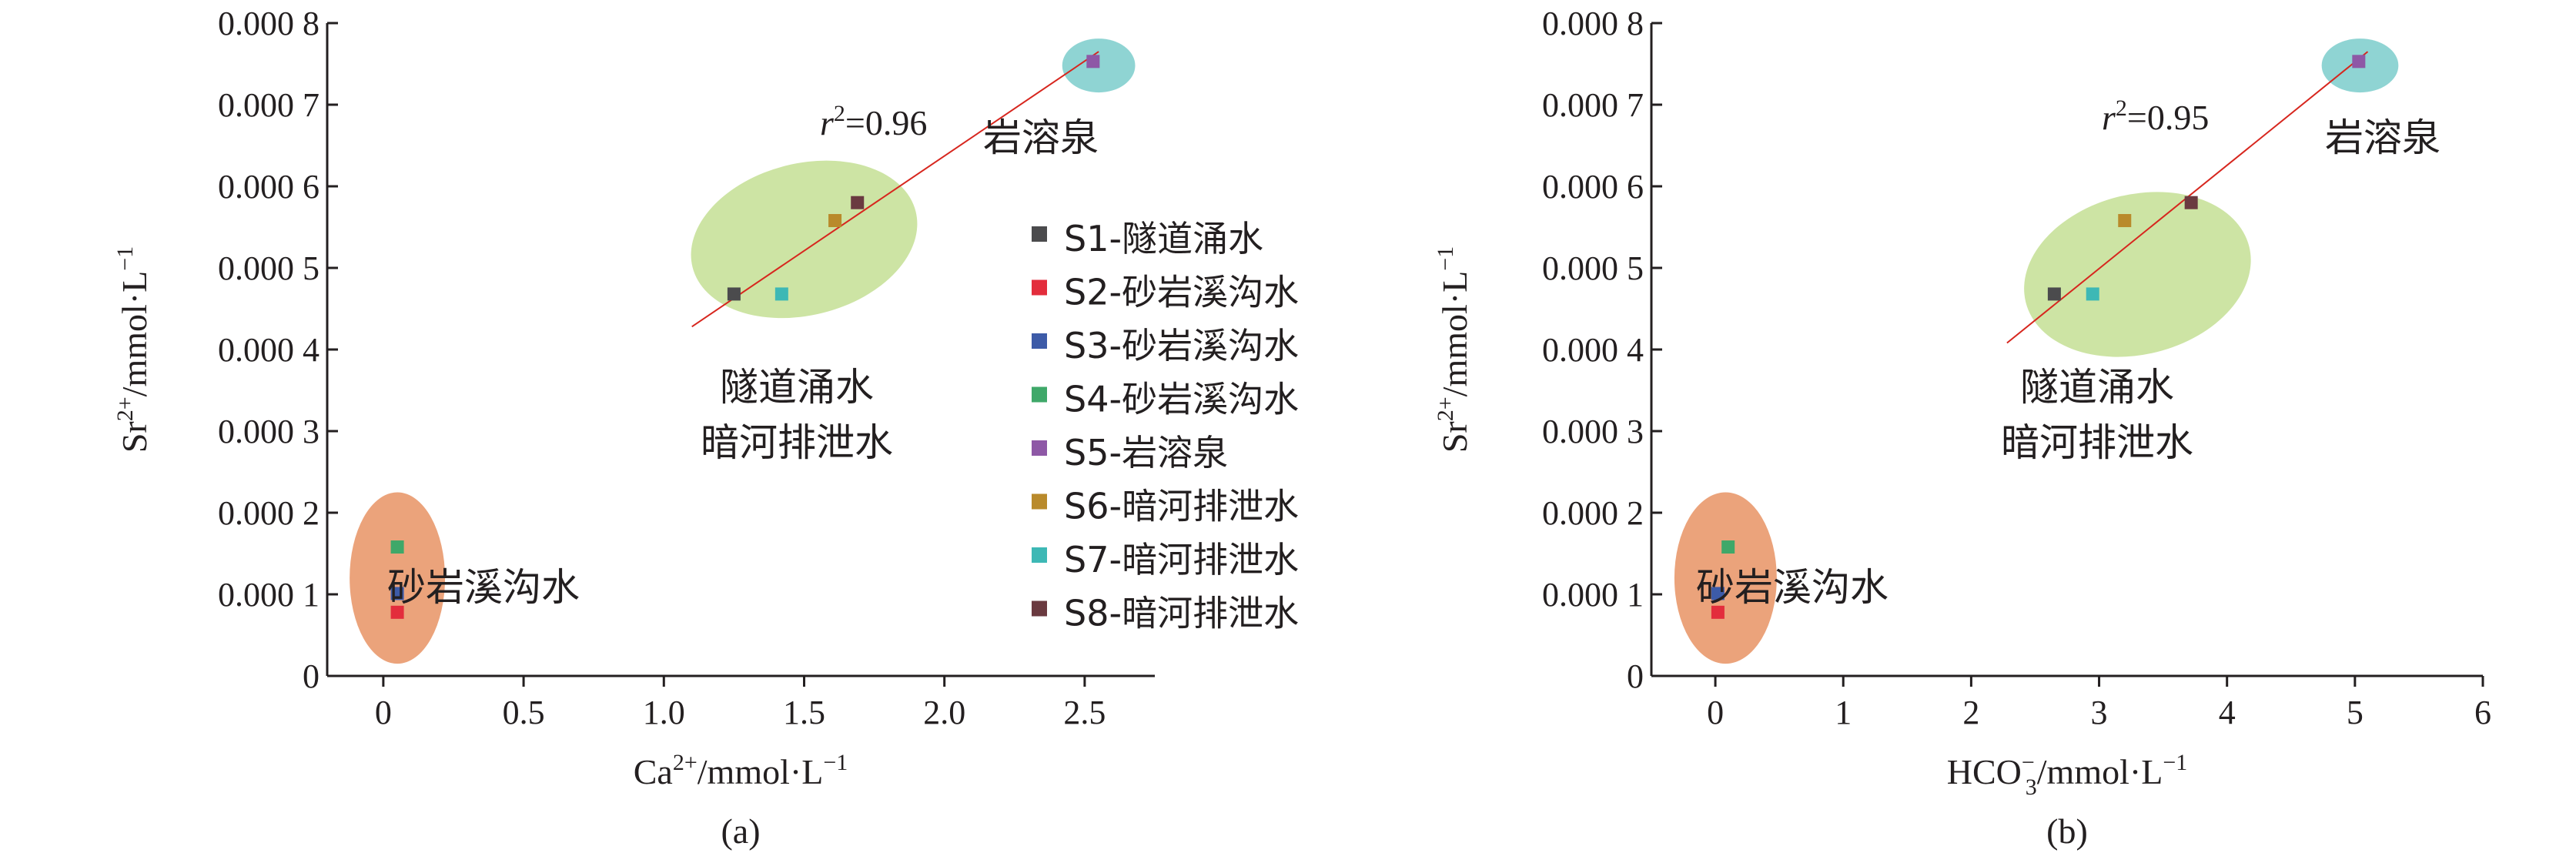 The width and height of the screenshot is (2576, 863). I want to click on legend-swatch-s8, so click(1039, 609).